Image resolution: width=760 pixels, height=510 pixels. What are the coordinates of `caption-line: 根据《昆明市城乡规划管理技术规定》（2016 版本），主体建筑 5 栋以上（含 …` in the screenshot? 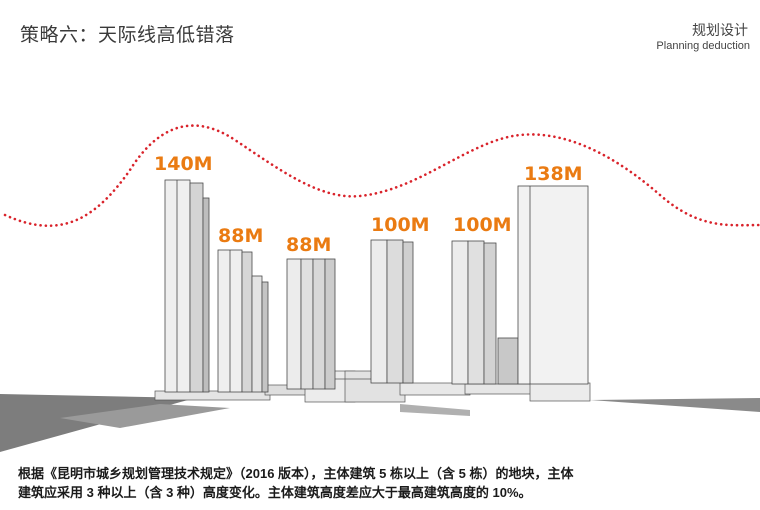 It's located at (296, 473).